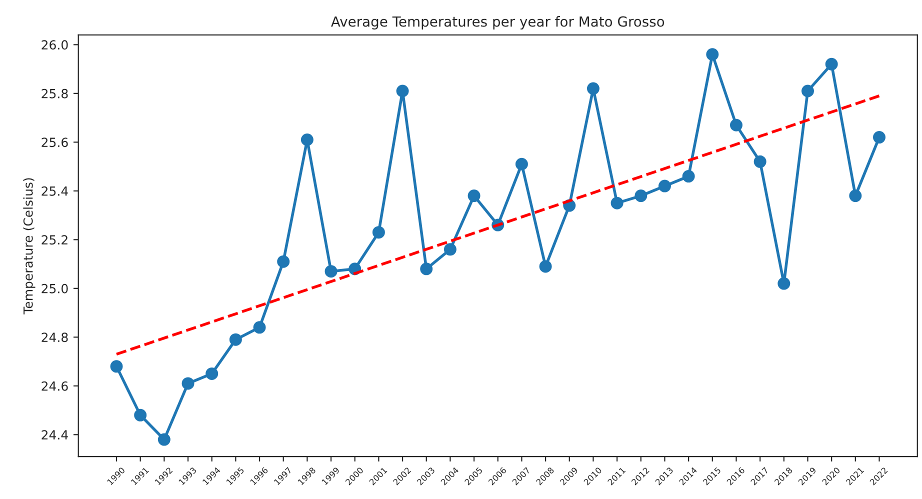 This screenshot has height=499, width=922. Describe the element at coordinates (497, 23) in the screenshot. I see `chart-title: Average Temperatures per year for Mato Grosso` at that location.